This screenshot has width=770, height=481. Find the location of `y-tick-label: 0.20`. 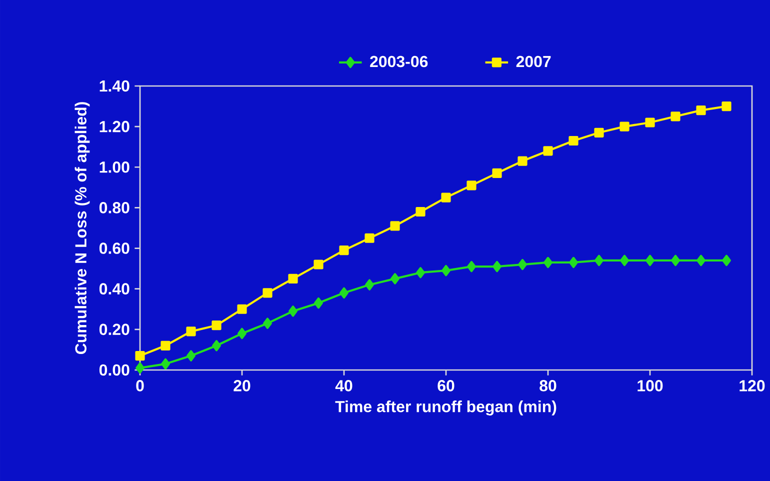

y-tick-label: 0.20 is located at coordinates (114, 330).